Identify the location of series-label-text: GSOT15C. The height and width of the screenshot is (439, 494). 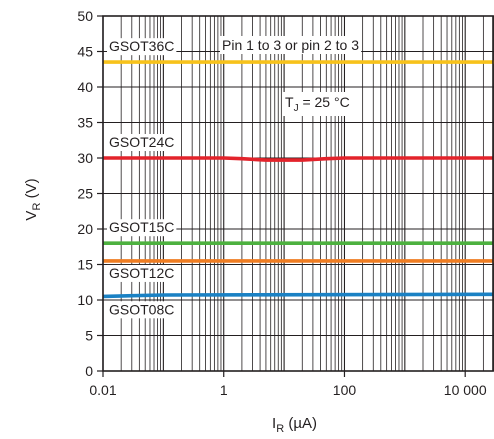
(141, 227).